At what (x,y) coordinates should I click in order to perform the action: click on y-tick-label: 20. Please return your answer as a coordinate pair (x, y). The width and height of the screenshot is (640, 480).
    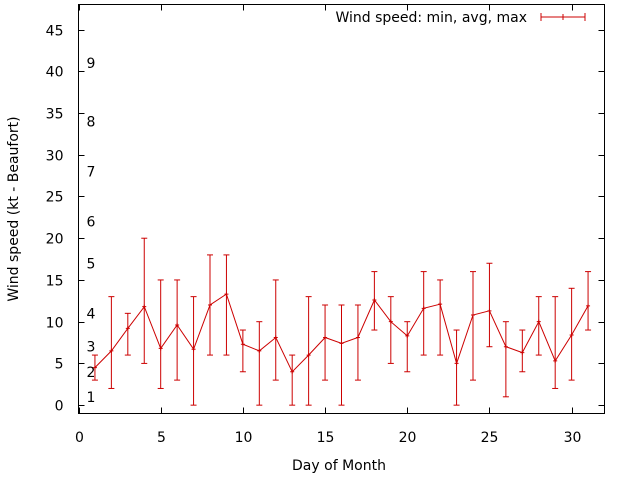
    Looking at the image, I should click on (55, 240).